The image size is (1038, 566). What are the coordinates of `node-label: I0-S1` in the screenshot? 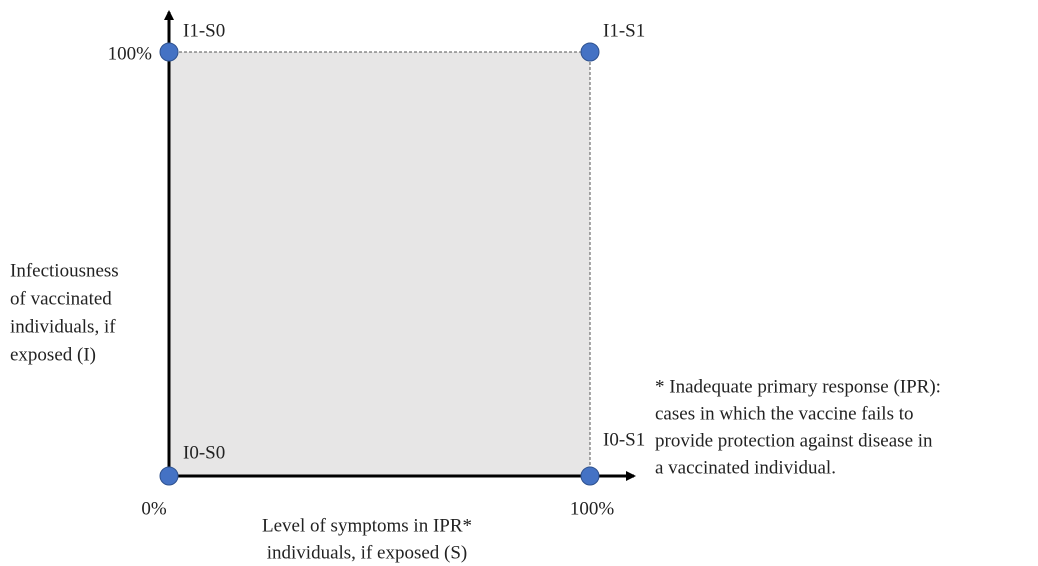 It's located at (624, 439).